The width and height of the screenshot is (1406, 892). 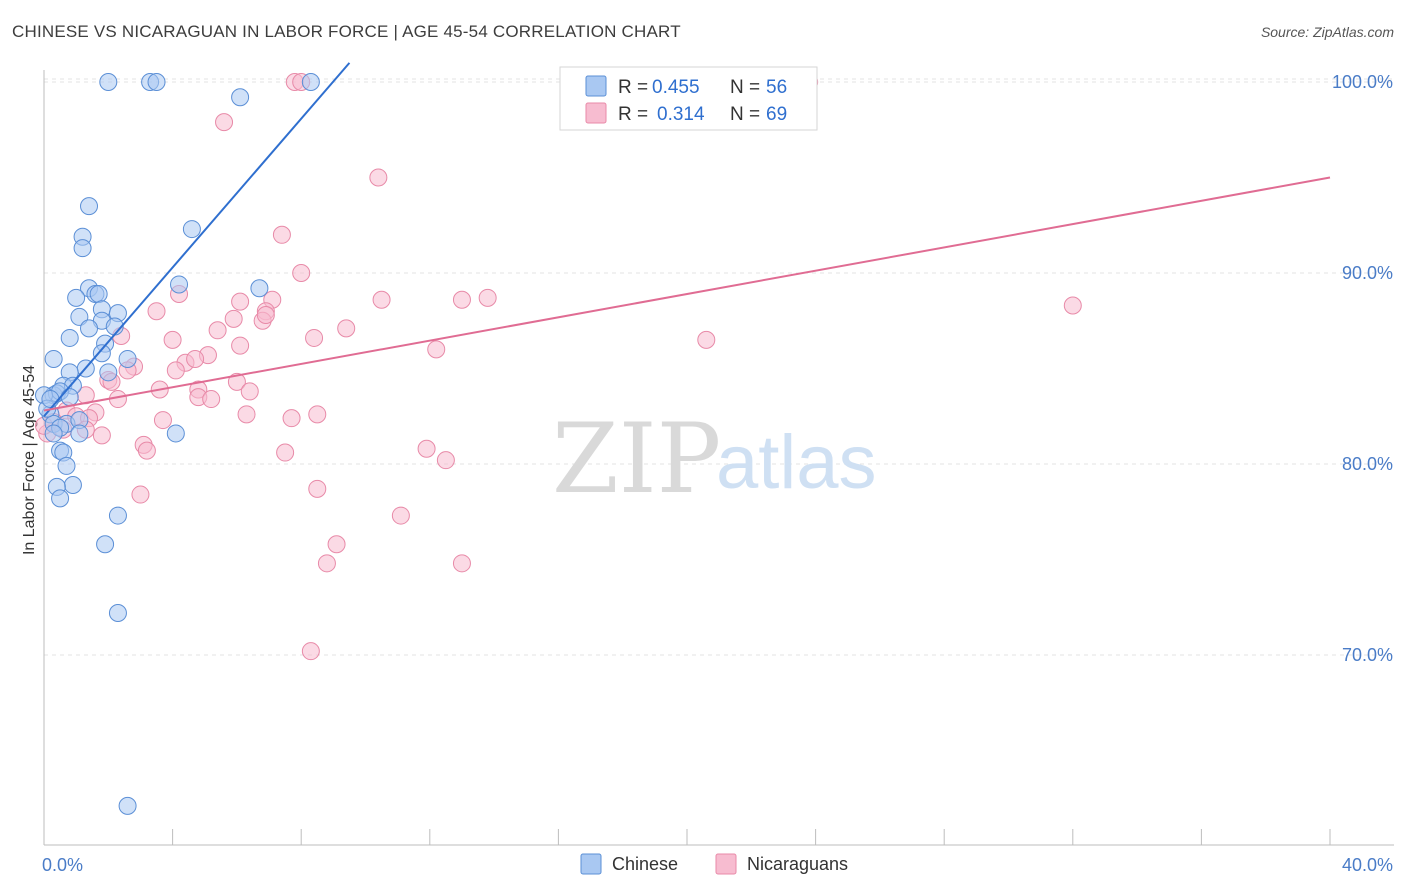 I want to click on bottom-legend-chinese-label: Chinese, so click(x=645, y=864).